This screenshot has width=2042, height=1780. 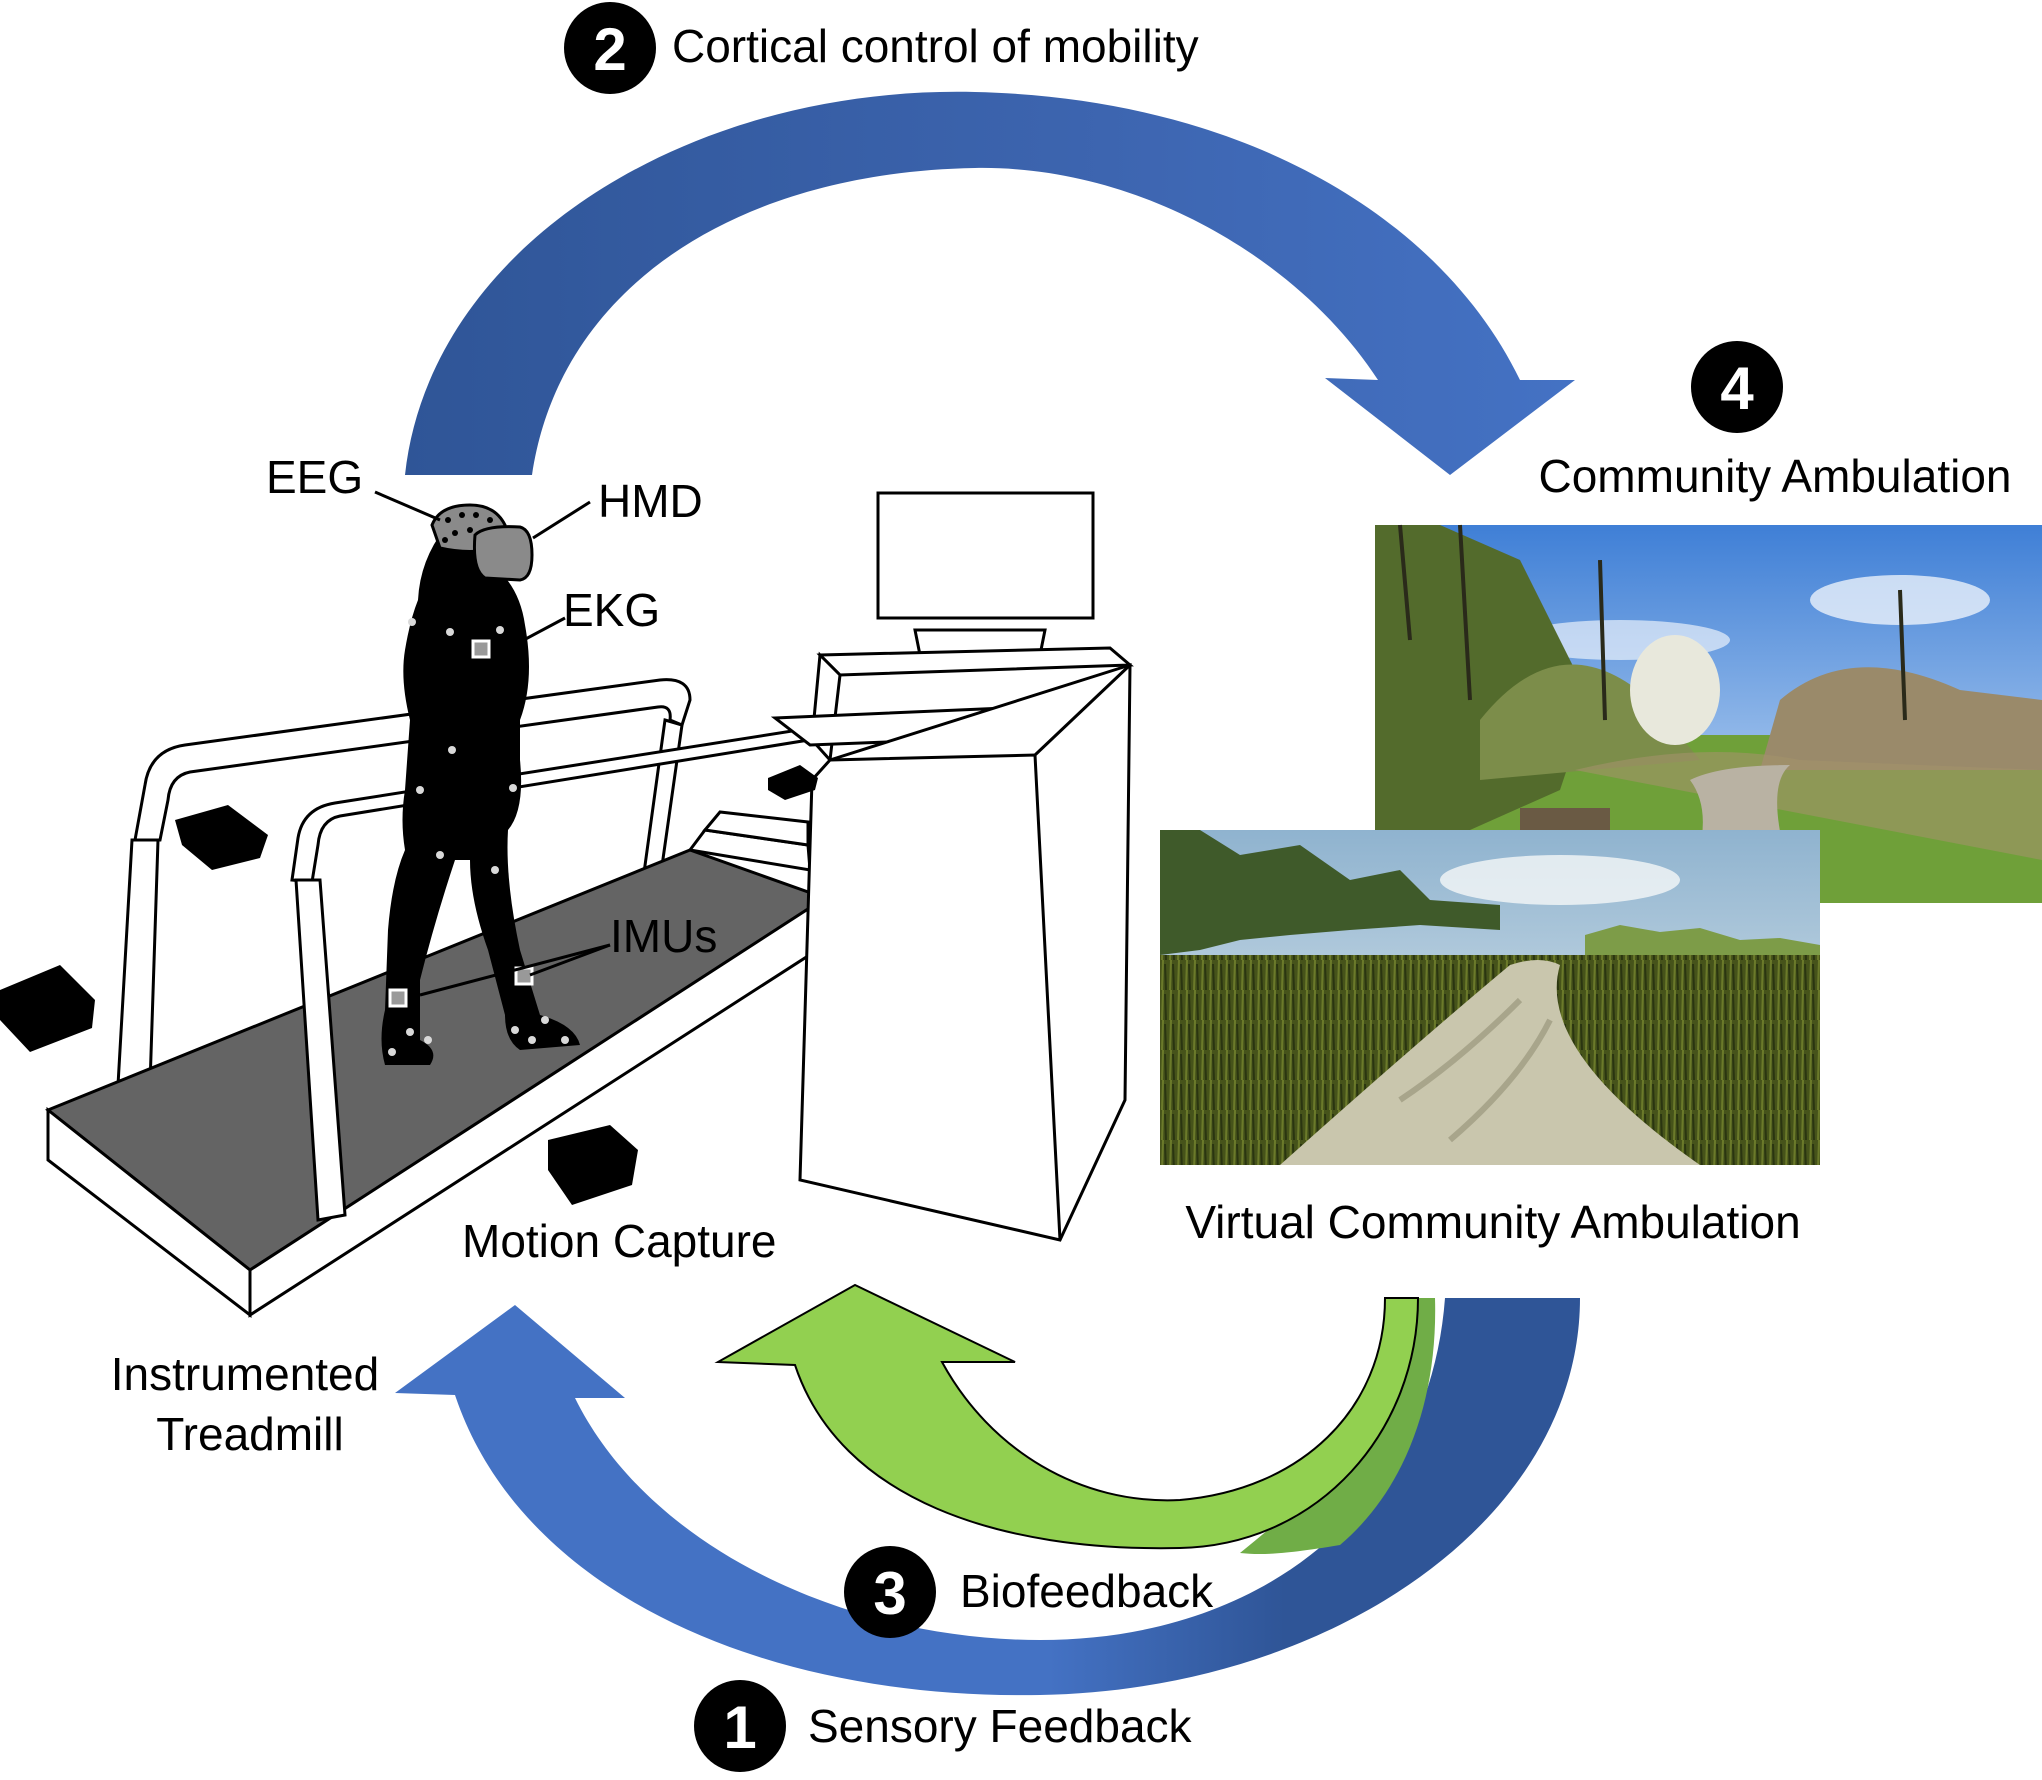 I want to click on leader-lines, so click(x=492, y=743).